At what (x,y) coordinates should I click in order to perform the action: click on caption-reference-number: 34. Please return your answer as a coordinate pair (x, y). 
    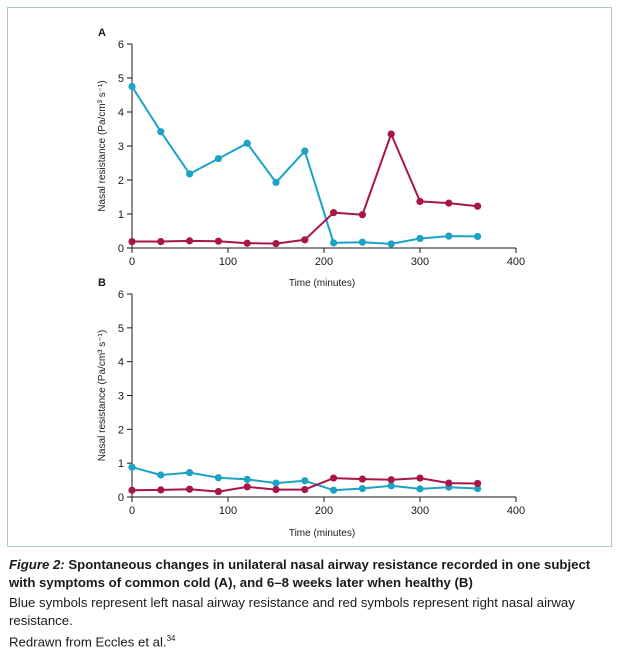
    Looking at the image, I should click on (171, 638).